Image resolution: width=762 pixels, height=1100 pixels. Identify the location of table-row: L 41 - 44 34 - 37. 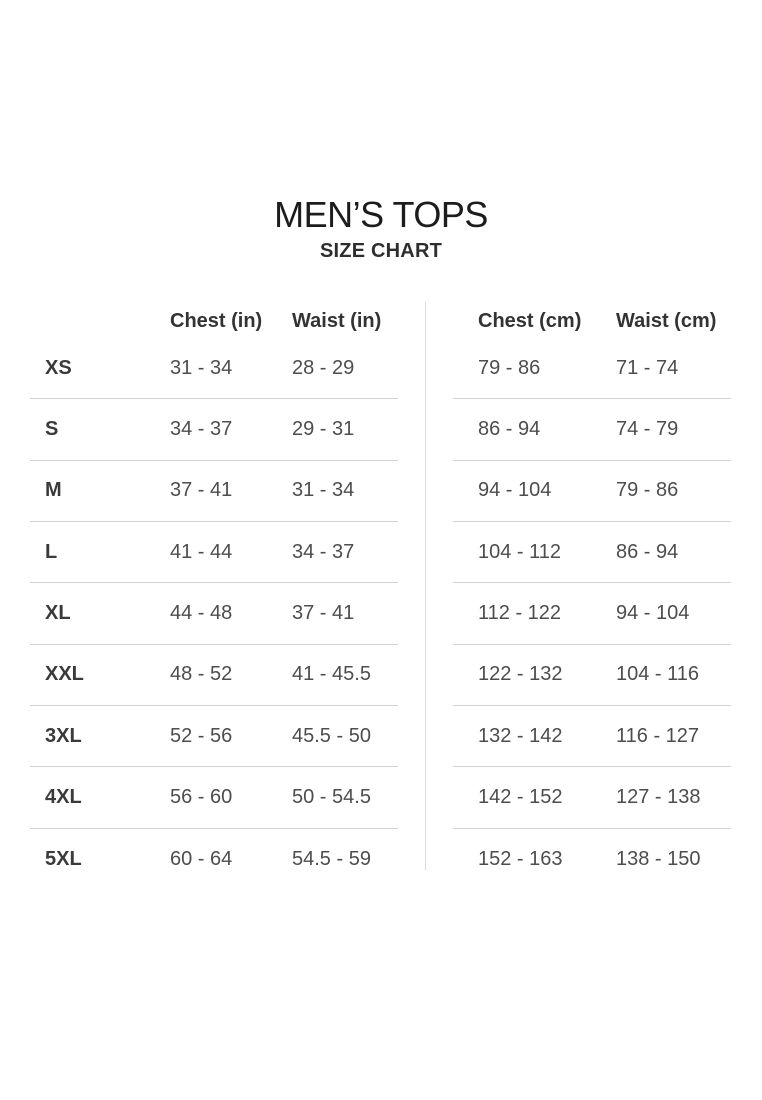
(214, 553).